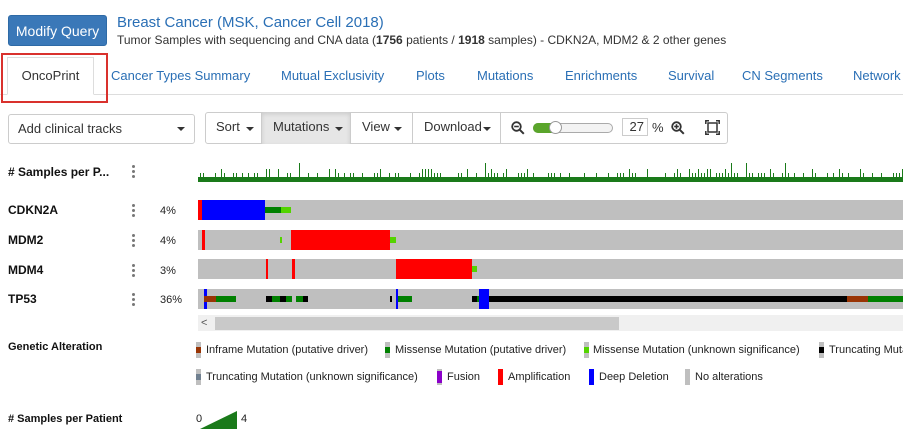  I want to click on oncoprint-row-mdm4, so click(550, 269).